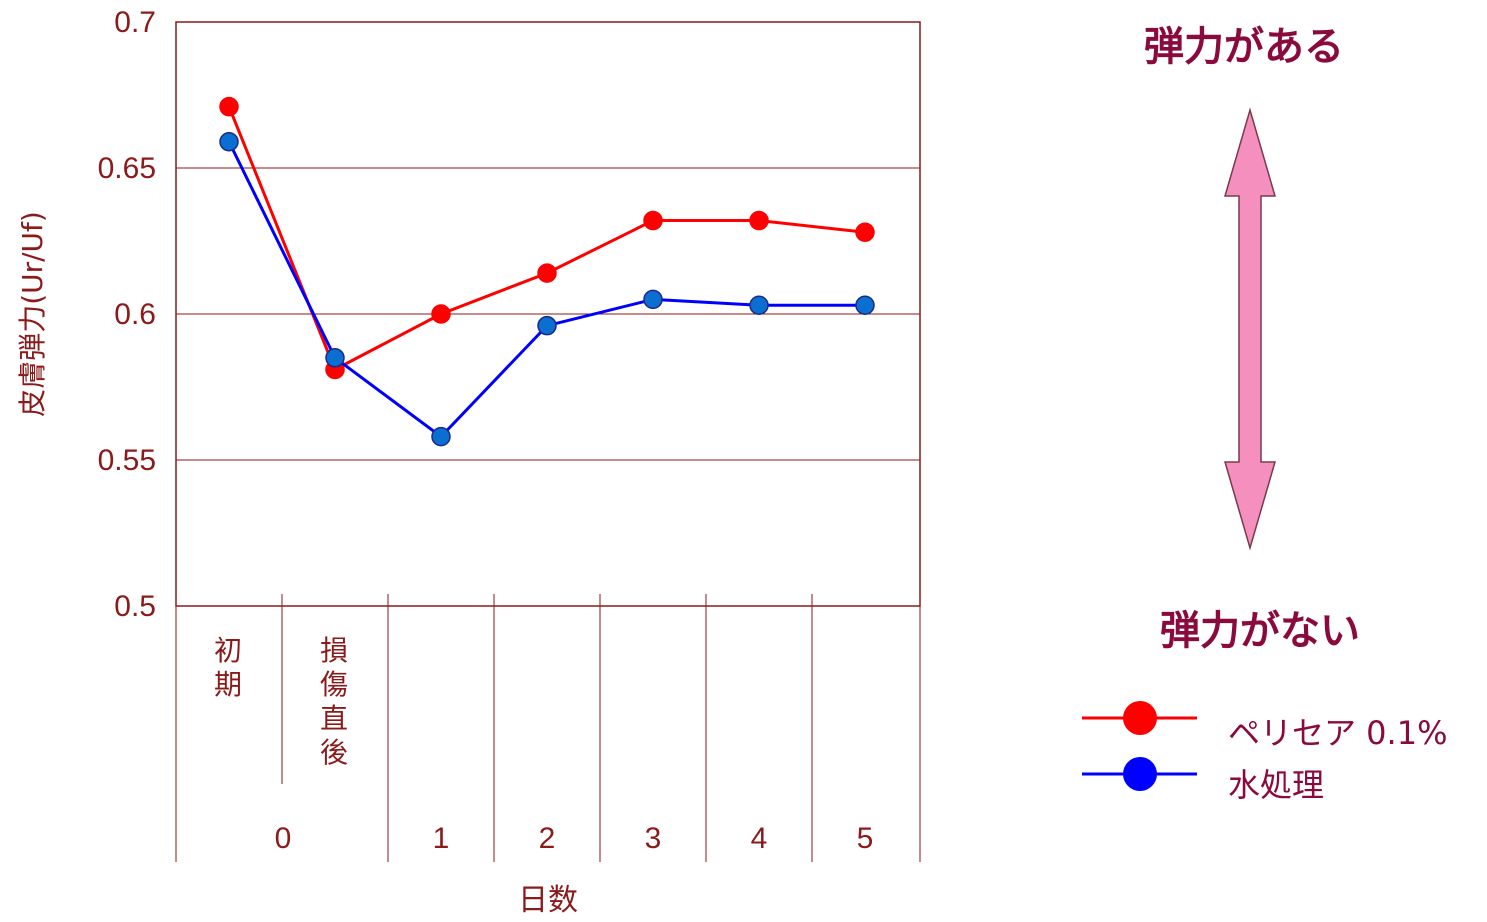 This screenshot has height=922, width=1487. Describe the element at coordinates (548, 900) in the screenshot. I see `x-axis-label: 日数` at that location.